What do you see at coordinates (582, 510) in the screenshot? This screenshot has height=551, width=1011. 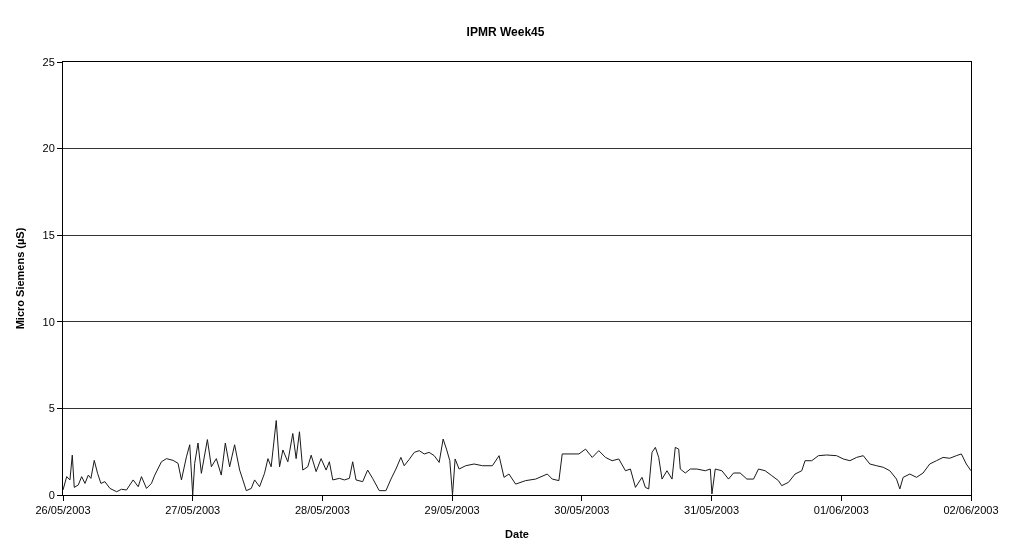 I see `x-tick-label: 30/05/2003` at bounding box center [582, 510].